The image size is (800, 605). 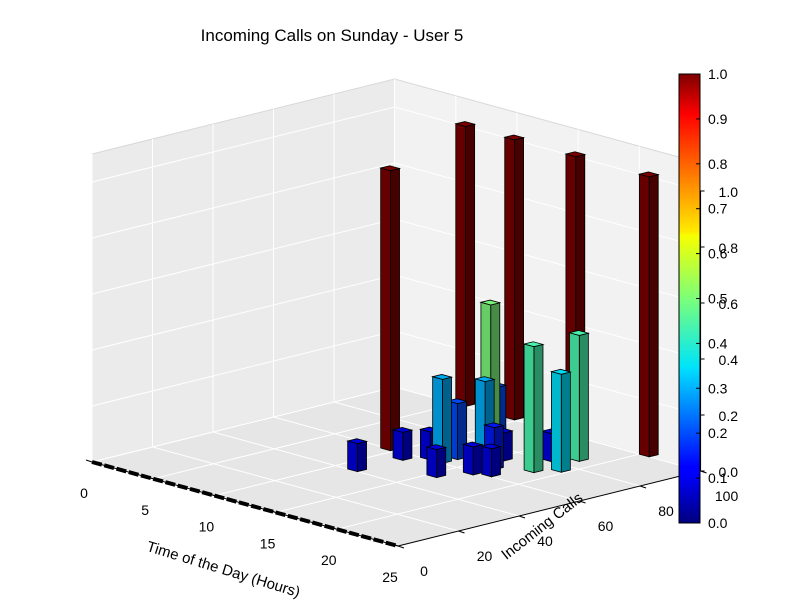 I want to click on x-tick-label: 15, so click(x=268, y=543).